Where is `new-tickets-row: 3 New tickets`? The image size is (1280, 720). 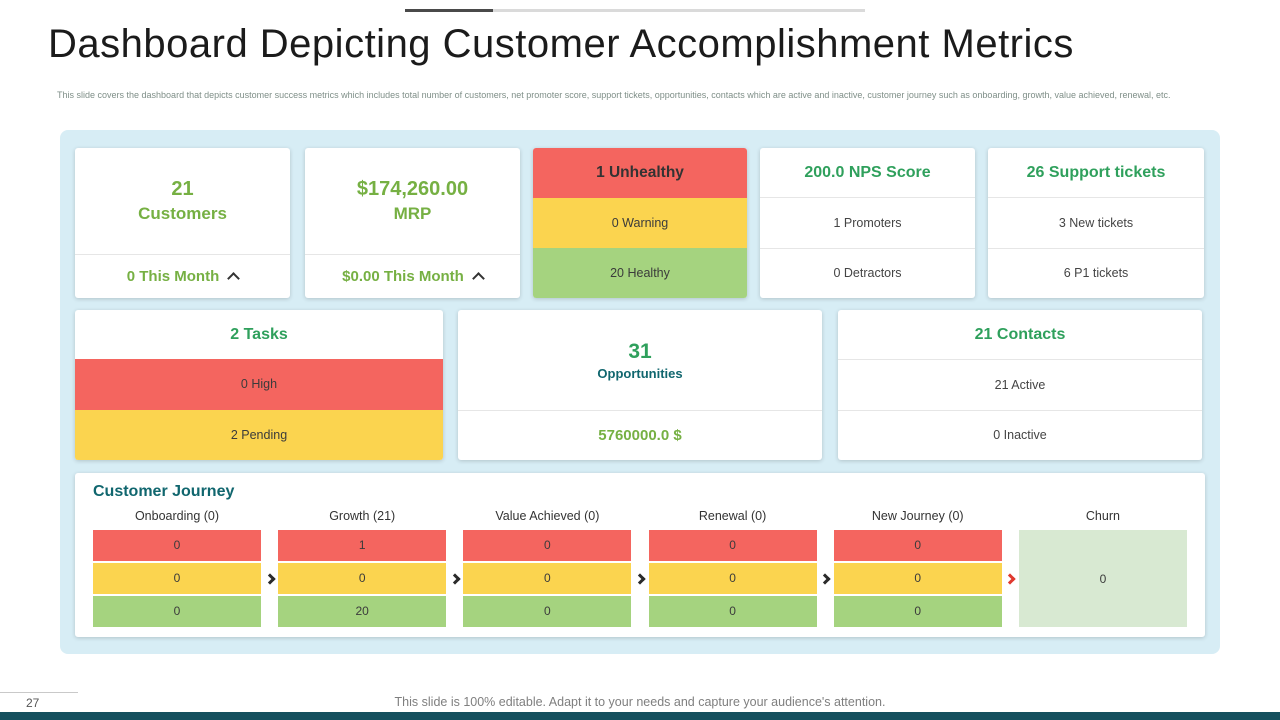
new-tickets-row: 3 New tickets is located at coordinates (1096, 222).